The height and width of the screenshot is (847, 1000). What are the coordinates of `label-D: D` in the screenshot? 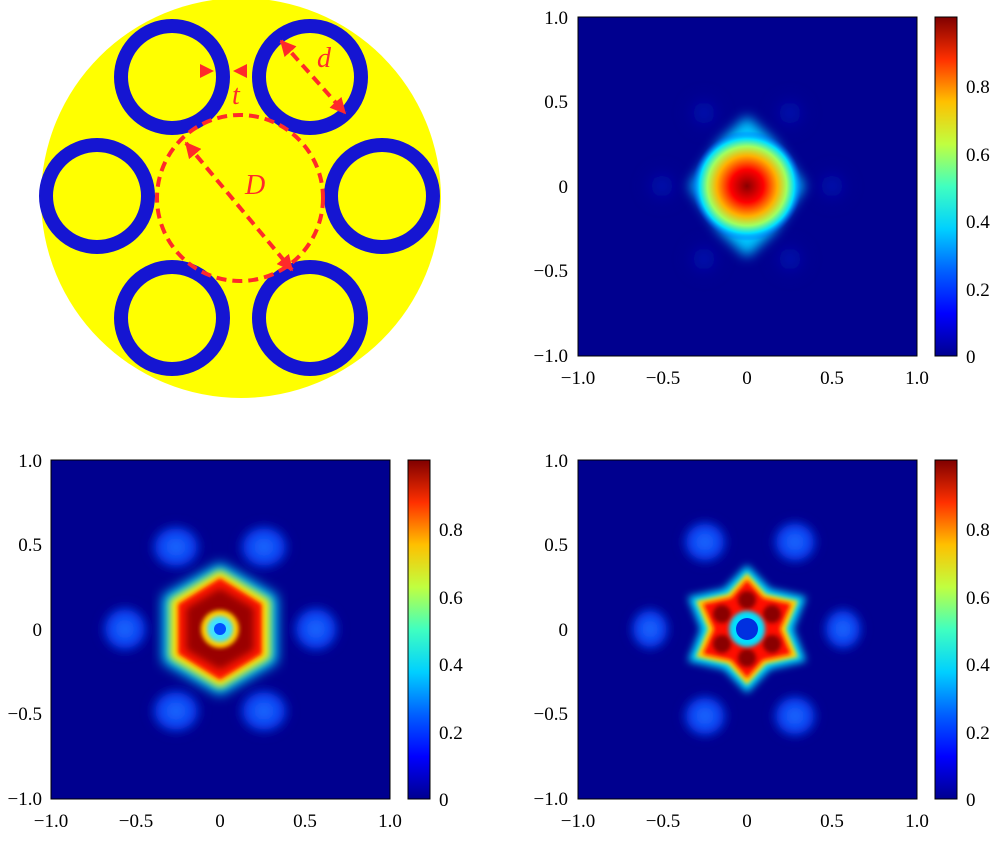 It's located at (254, 185).